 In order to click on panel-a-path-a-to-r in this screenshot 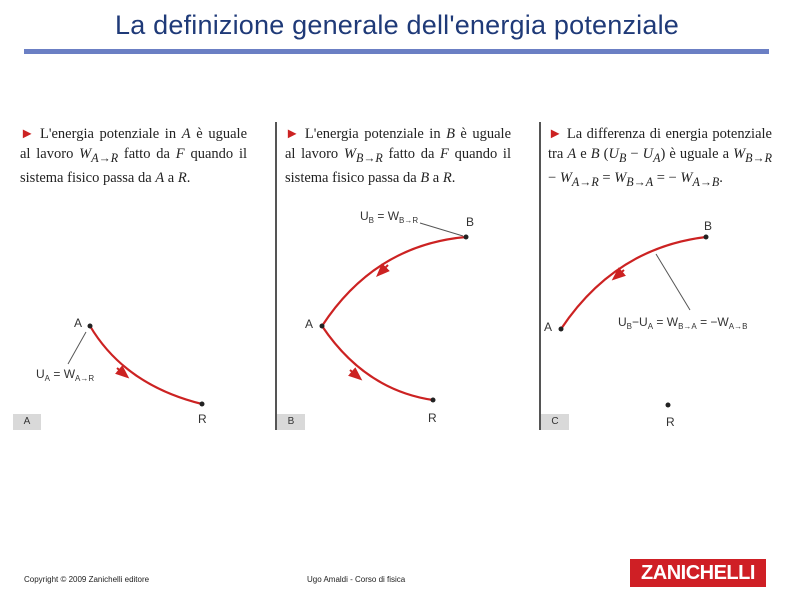, I will do `click(146, 365)`.